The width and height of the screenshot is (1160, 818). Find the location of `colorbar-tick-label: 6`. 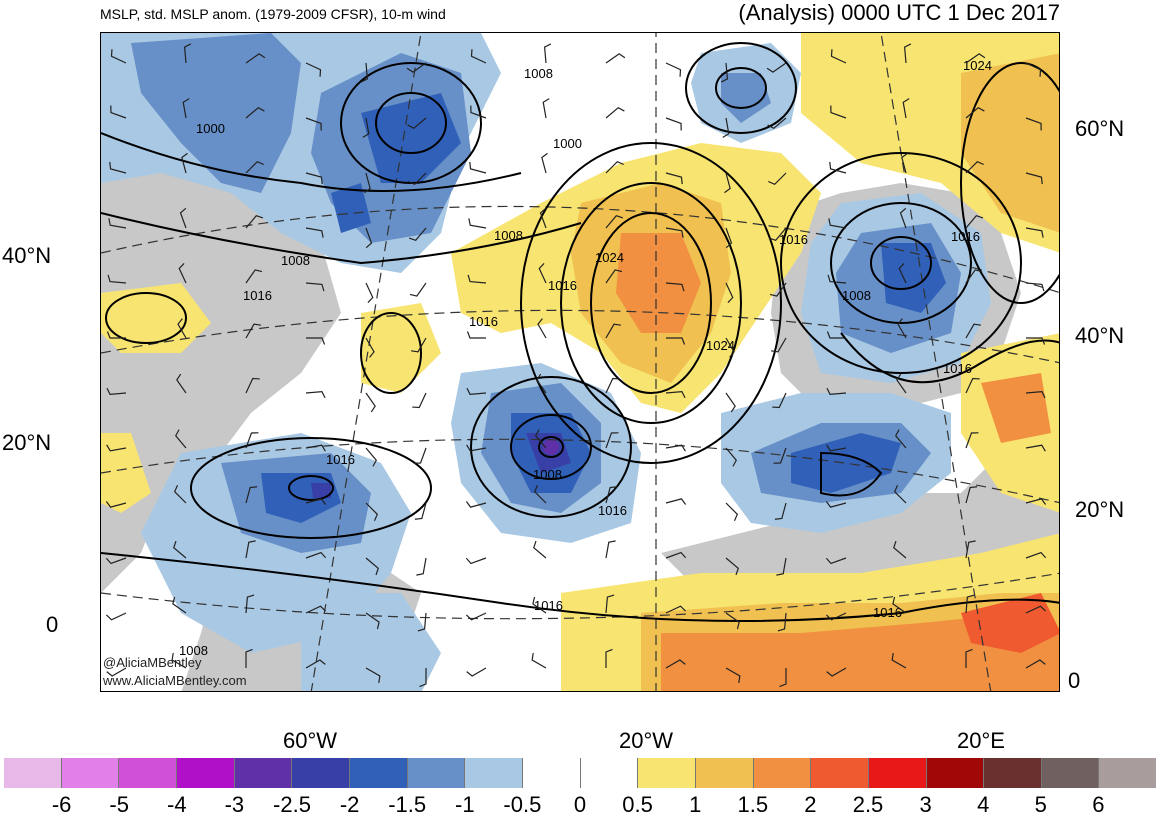

colorbar-tick-label: 6 is located at coordinates (1098, 804).